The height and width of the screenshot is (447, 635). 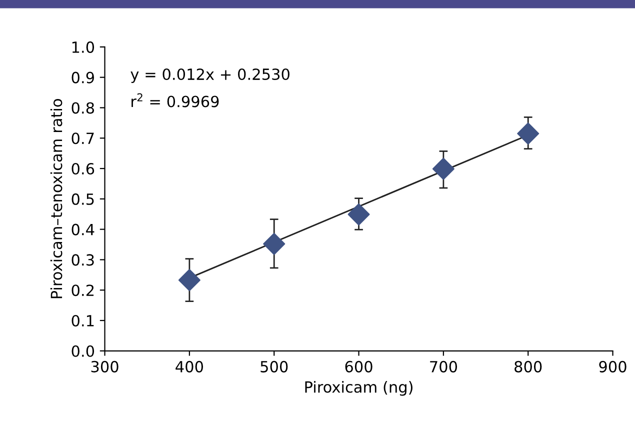 I want to click on y-tick-label: 0.6, so click(x=83, y=168).